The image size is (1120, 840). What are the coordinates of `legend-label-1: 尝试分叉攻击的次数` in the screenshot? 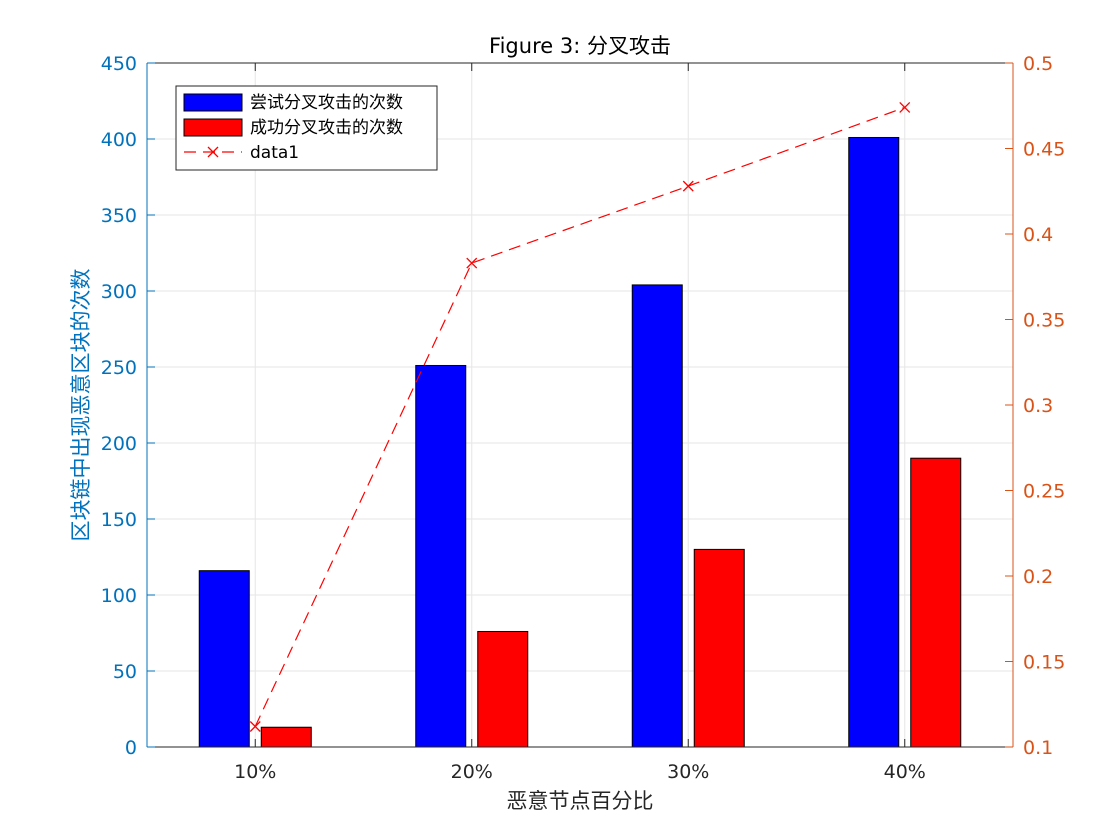 It's located at (326, 103).